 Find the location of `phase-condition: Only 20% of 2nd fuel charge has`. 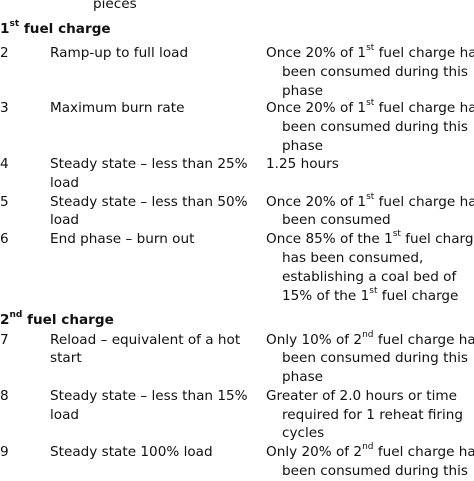

phase-condition: Only 20% of 2nd fuel charge has is located at coordinates (370, 451).